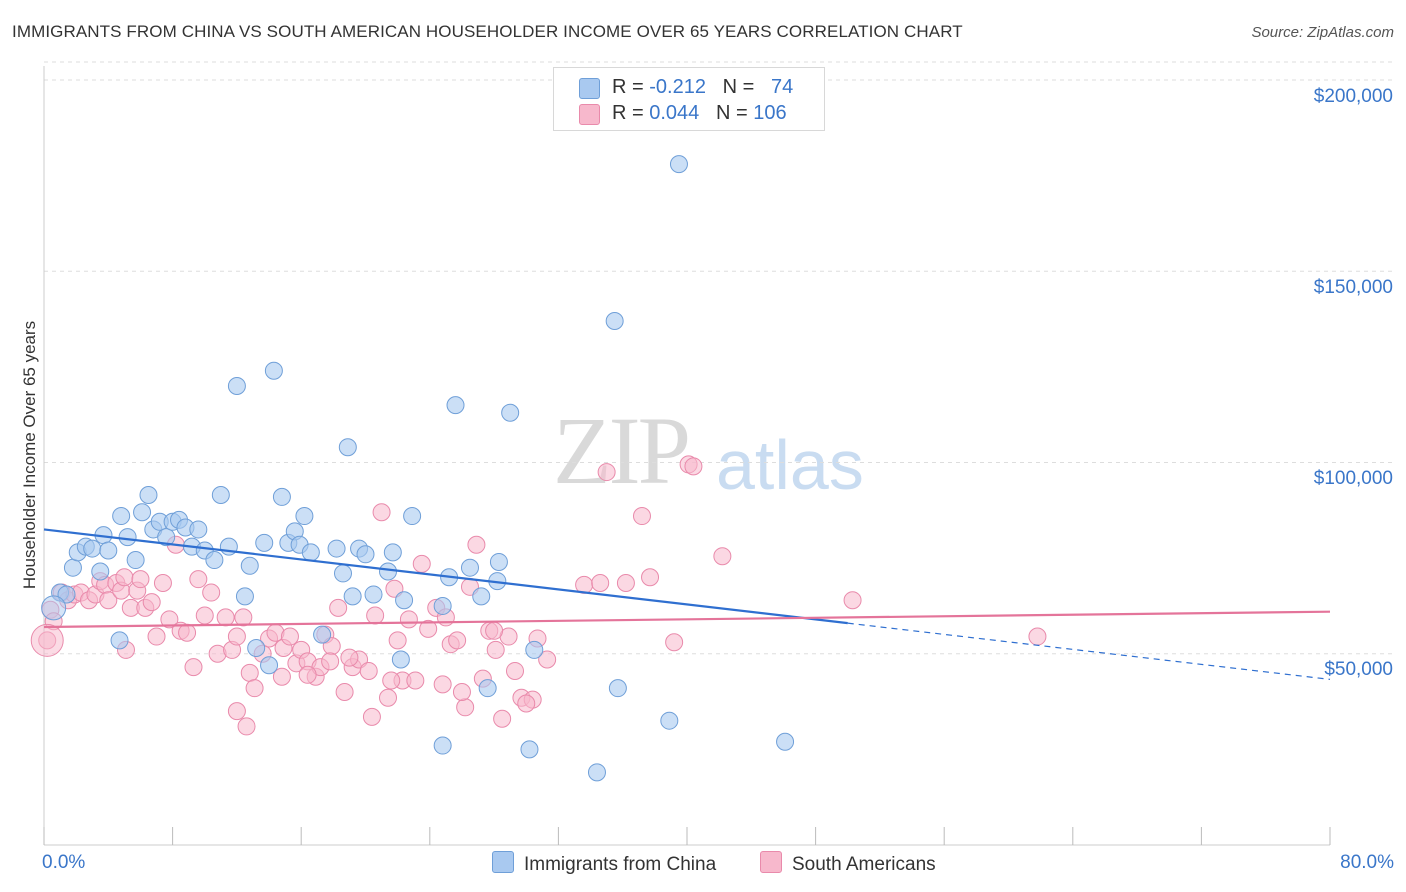 Image resolution: width=1406 pixels, height=892 pixels. I want to click on watermark-atlas: atlas, so click(790, 465).